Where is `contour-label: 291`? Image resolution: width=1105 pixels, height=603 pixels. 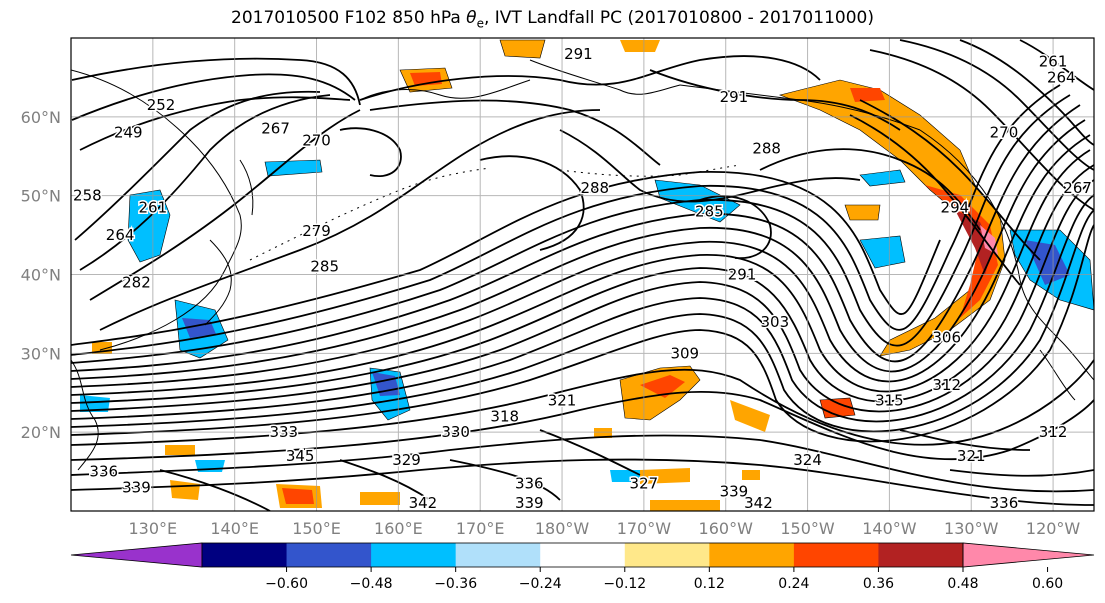 contour-label: 291 is located at coordinates (734, 97).